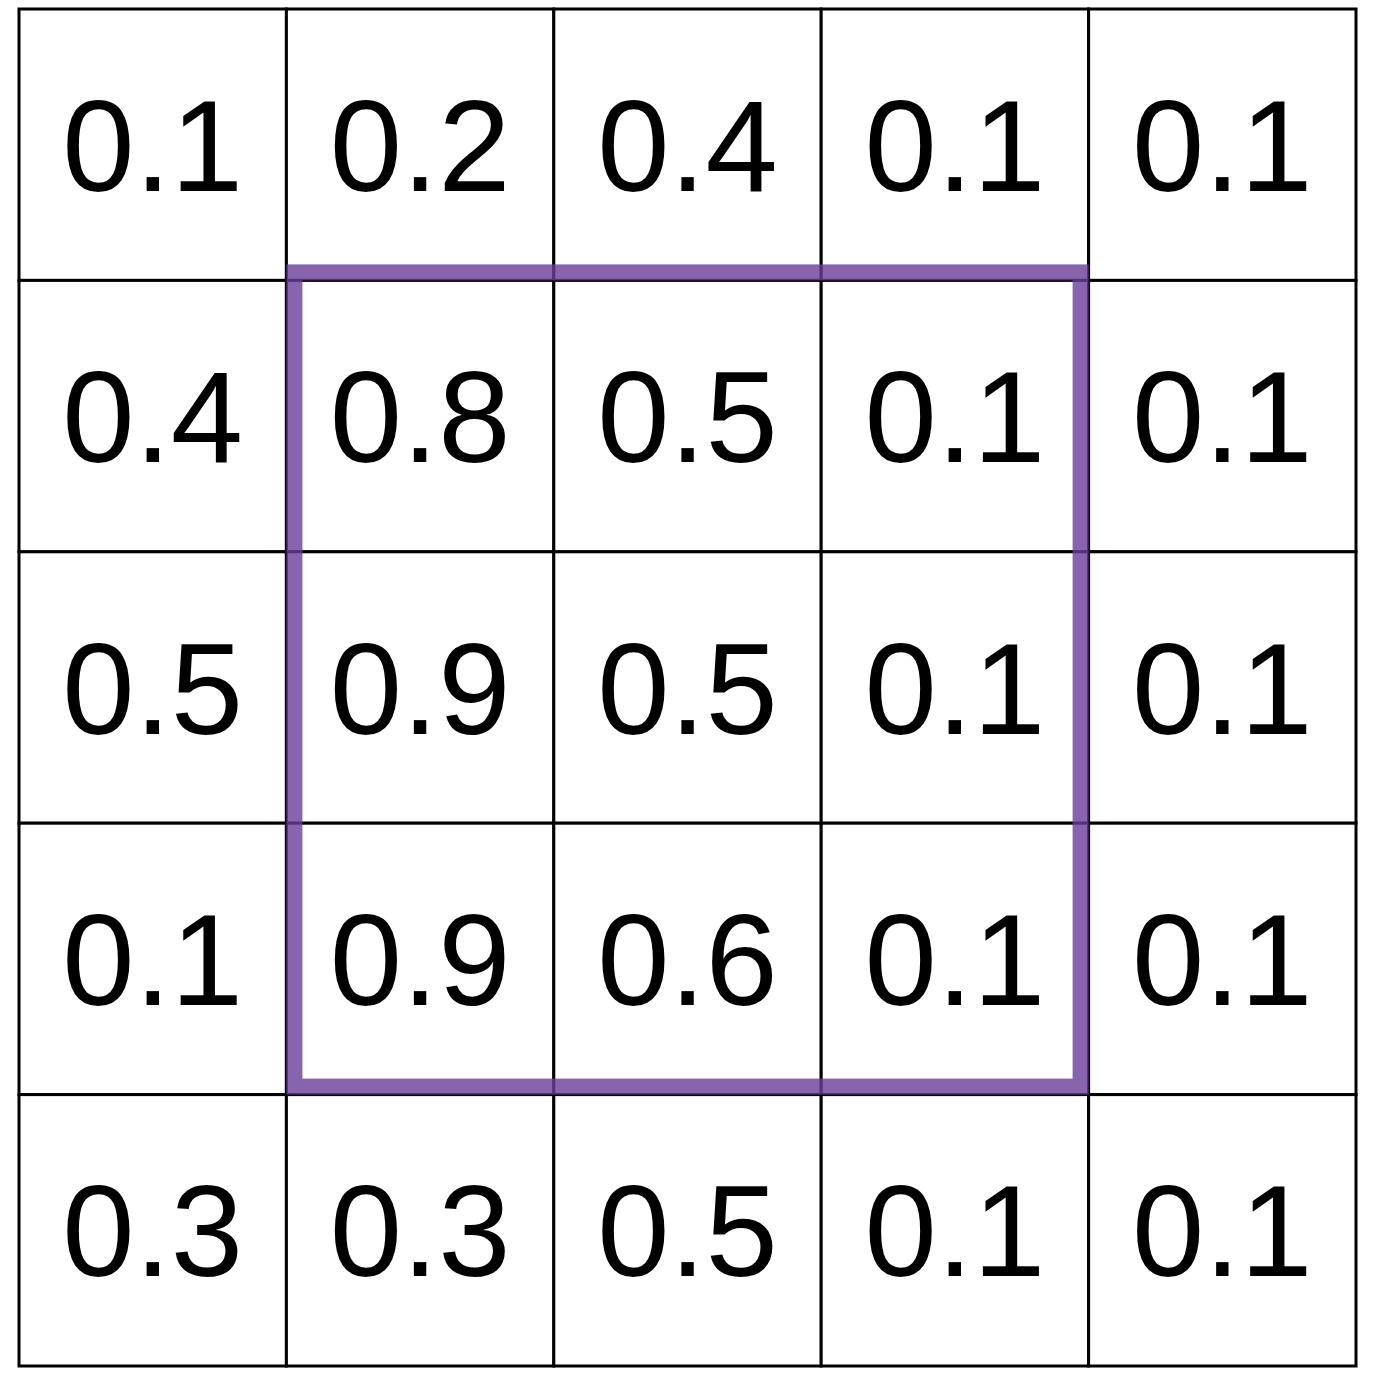 The height and width of the screenshot is (1378, 1378). Describe the element at coordinates (420, 417) in the screenshot. I see `data-label: 0.8` at that location.